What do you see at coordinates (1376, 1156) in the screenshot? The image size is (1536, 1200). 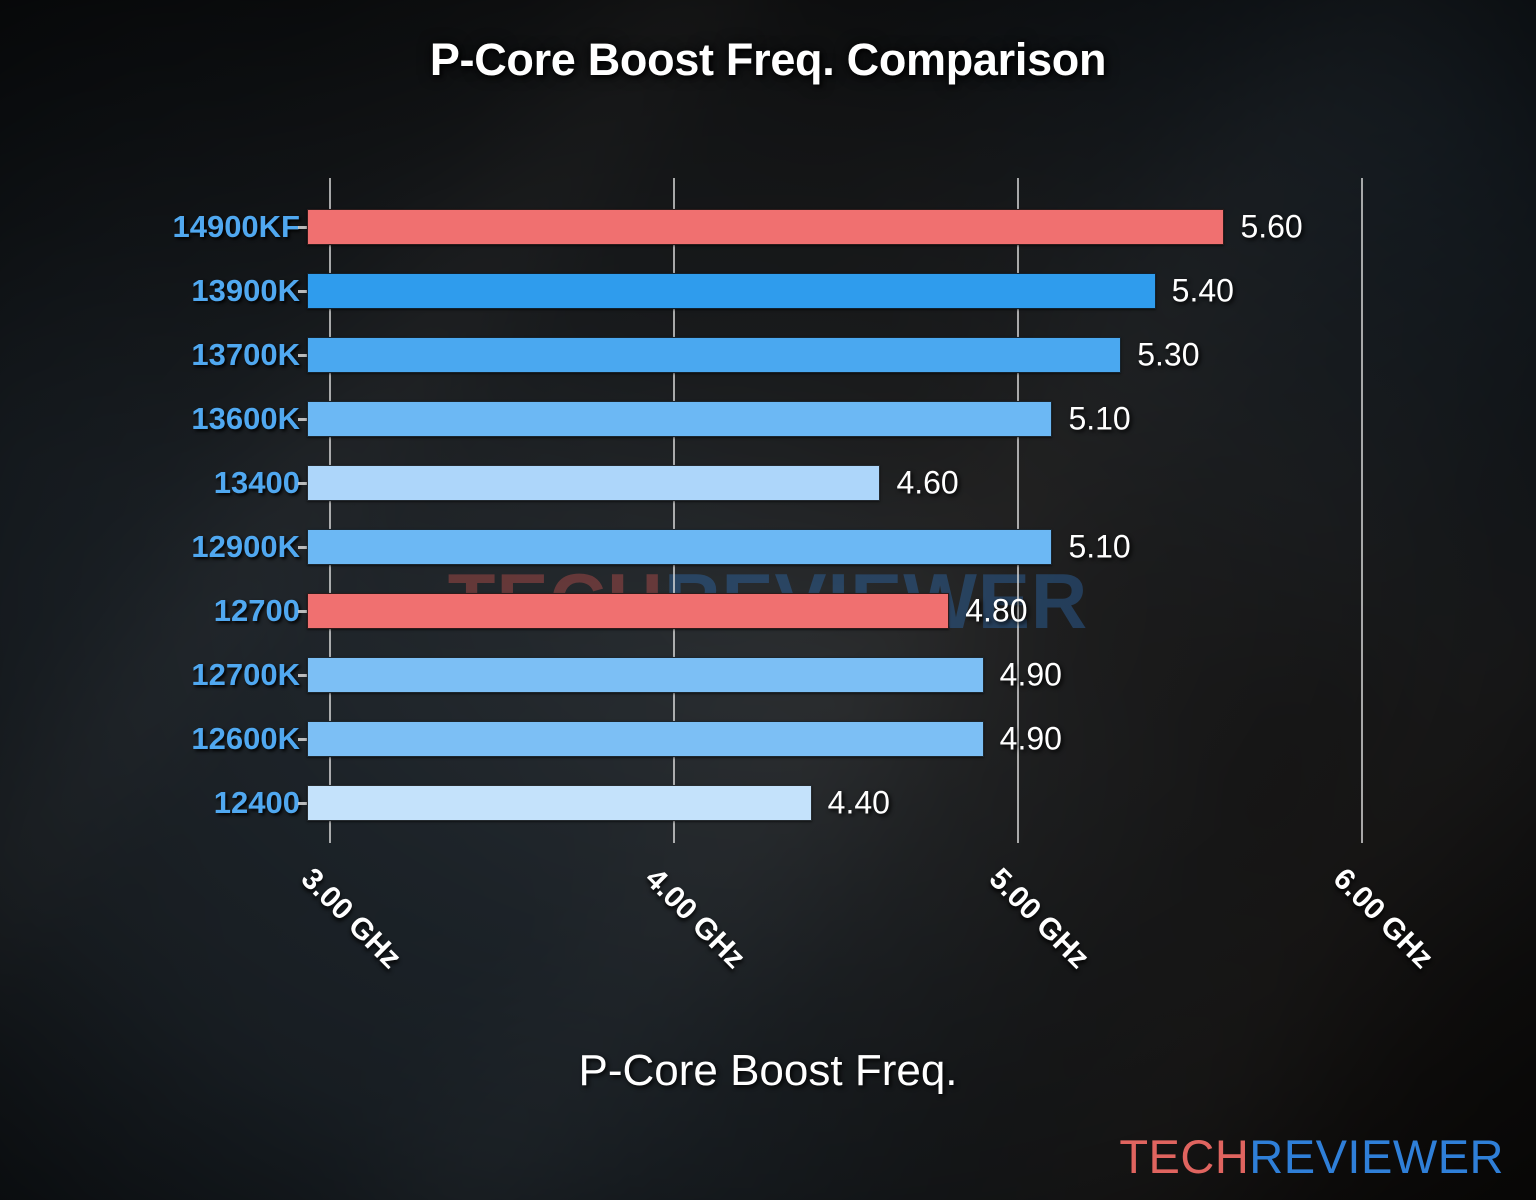 I see `logo-reviewer: REVIEWER` at bounding box center [1376, 1156].